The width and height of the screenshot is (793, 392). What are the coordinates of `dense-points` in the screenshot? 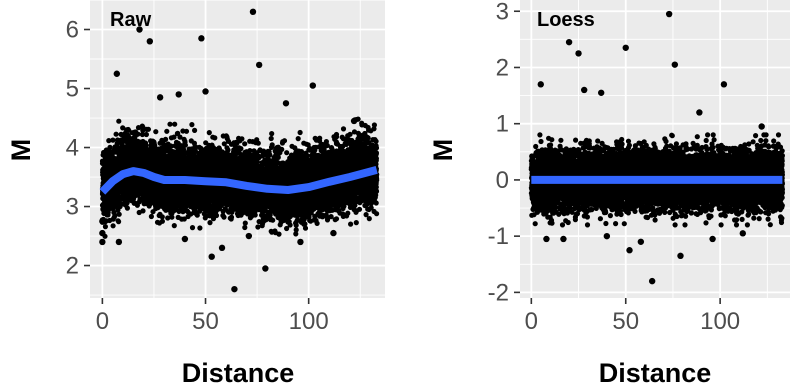 It's located at (239, 177).